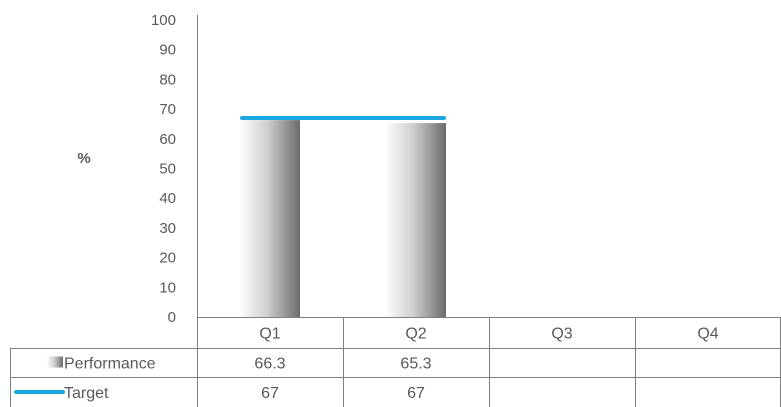  What do you see at coordinates (343, 219) in the screenshot?
I see `bars` at bounding box center [343, 219].